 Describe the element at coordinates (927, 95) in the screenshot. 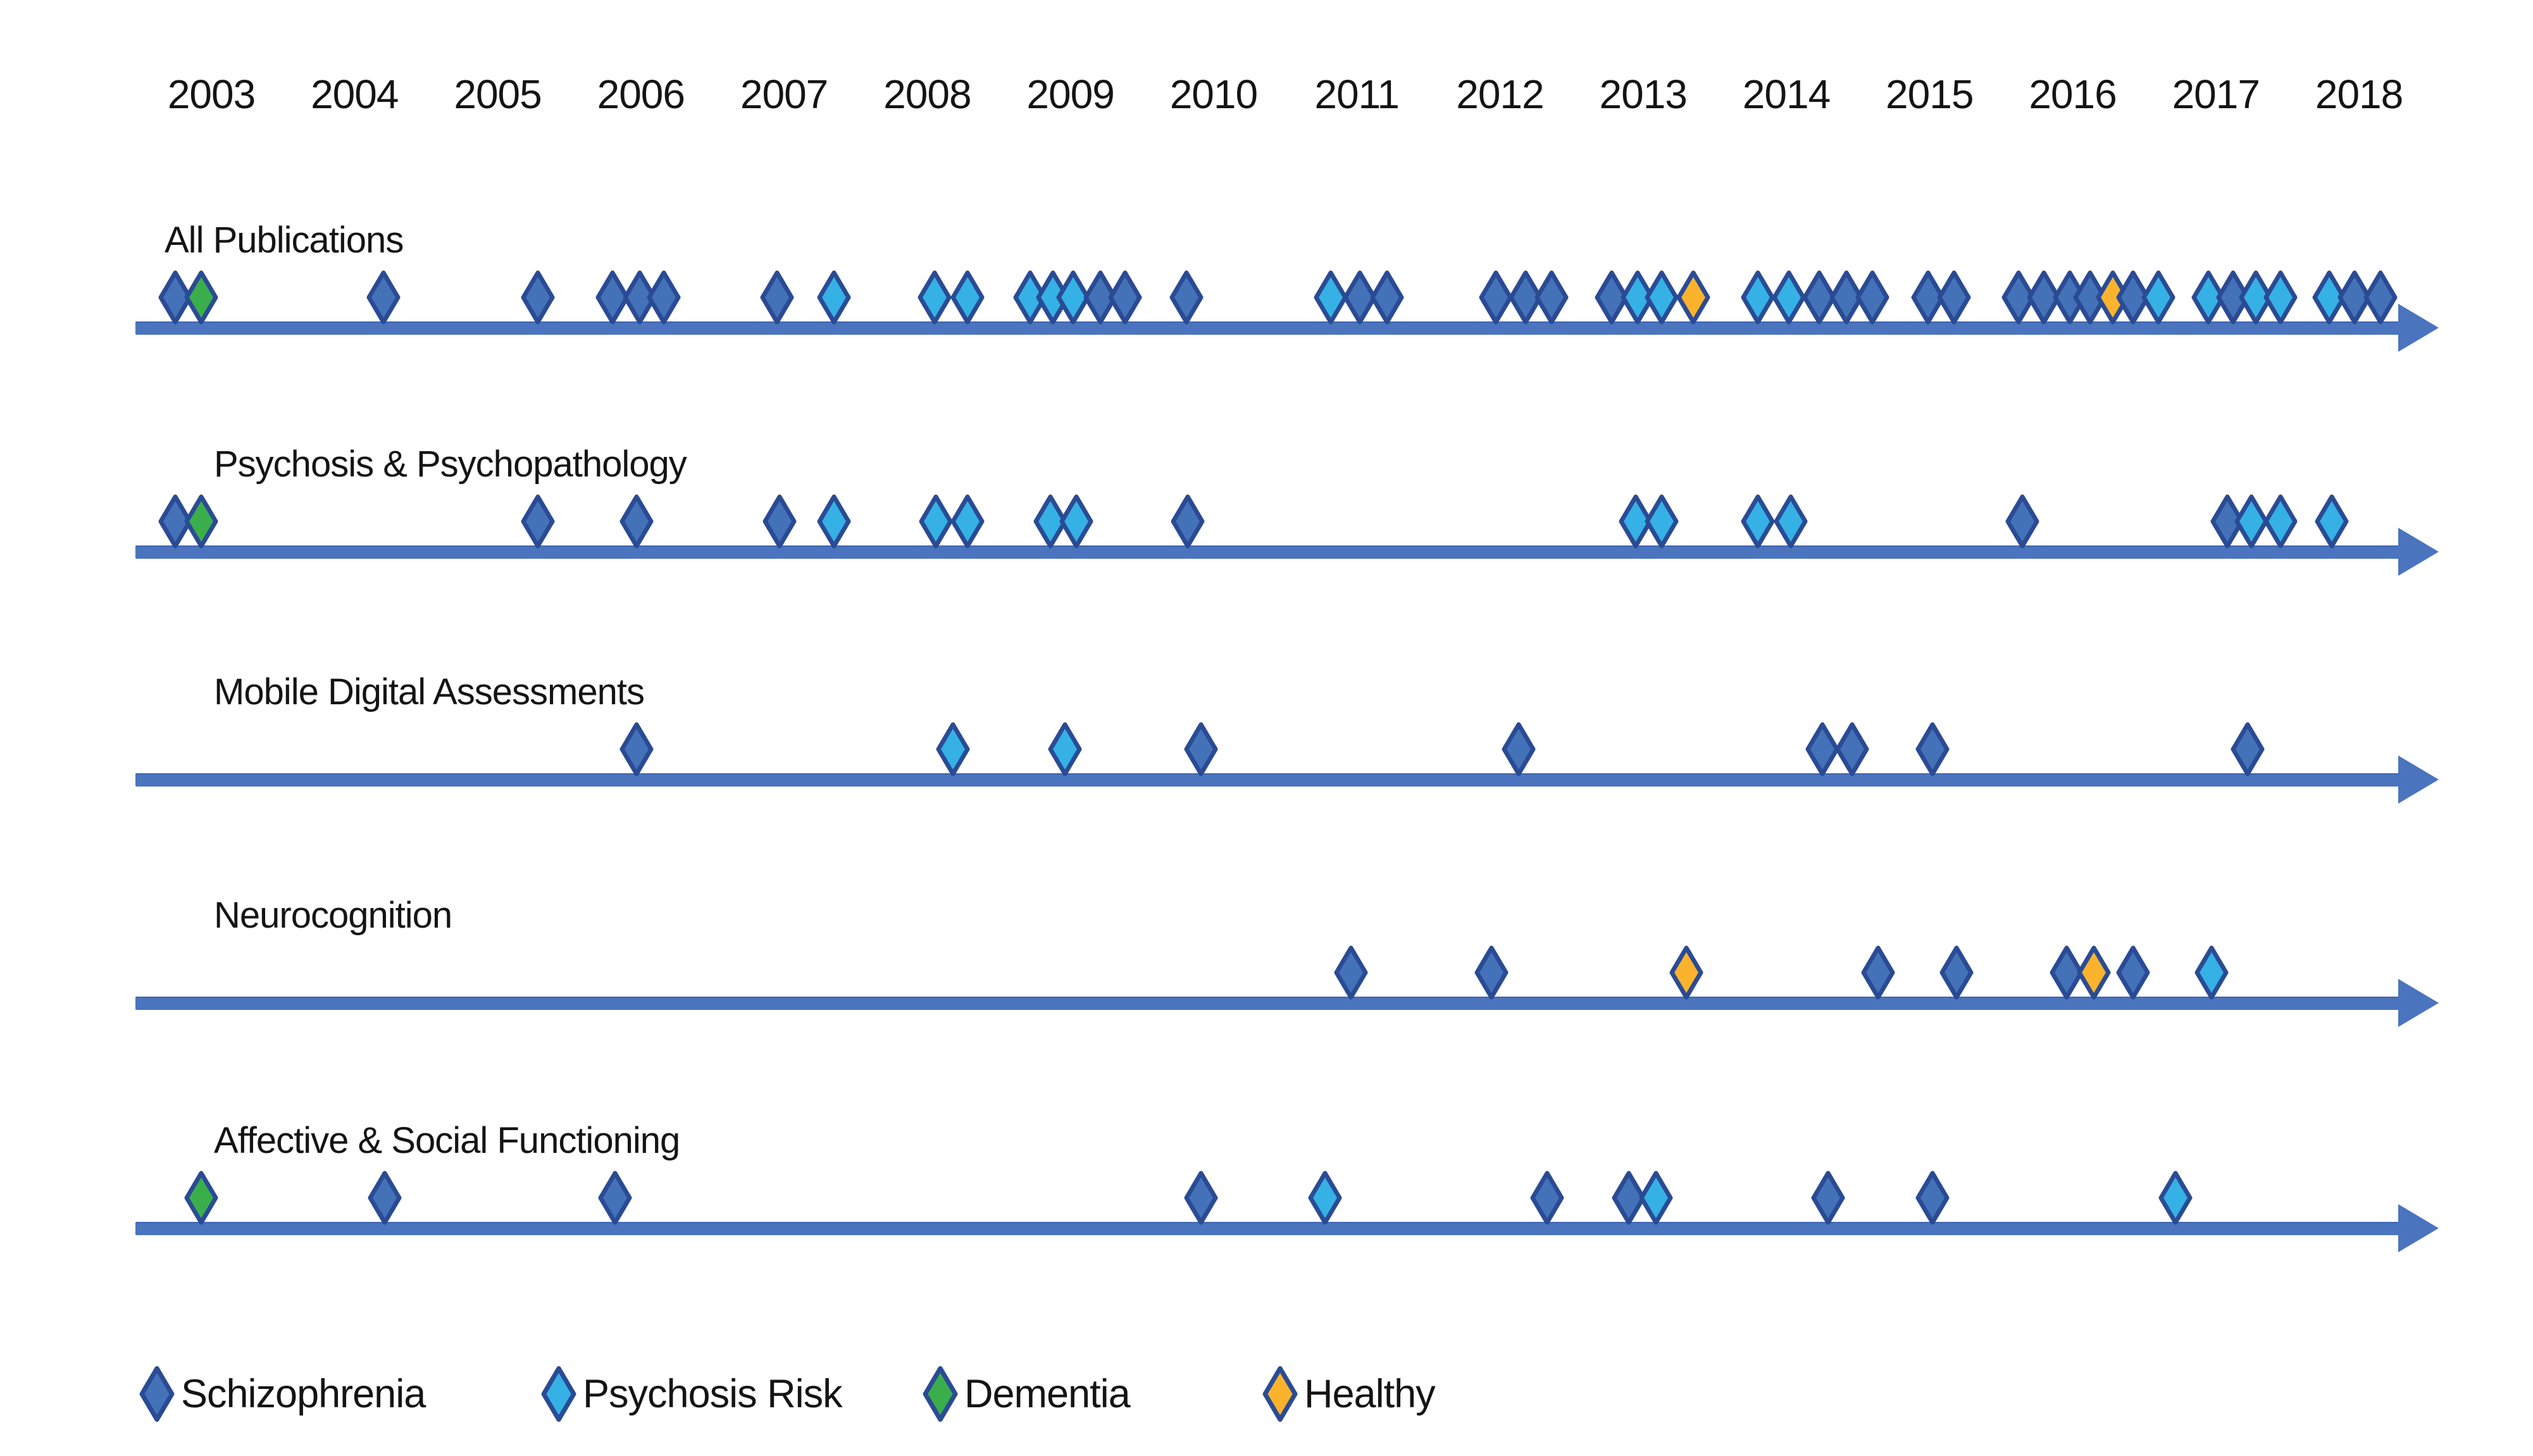

I see `year-label-2008: 2008` at that location.